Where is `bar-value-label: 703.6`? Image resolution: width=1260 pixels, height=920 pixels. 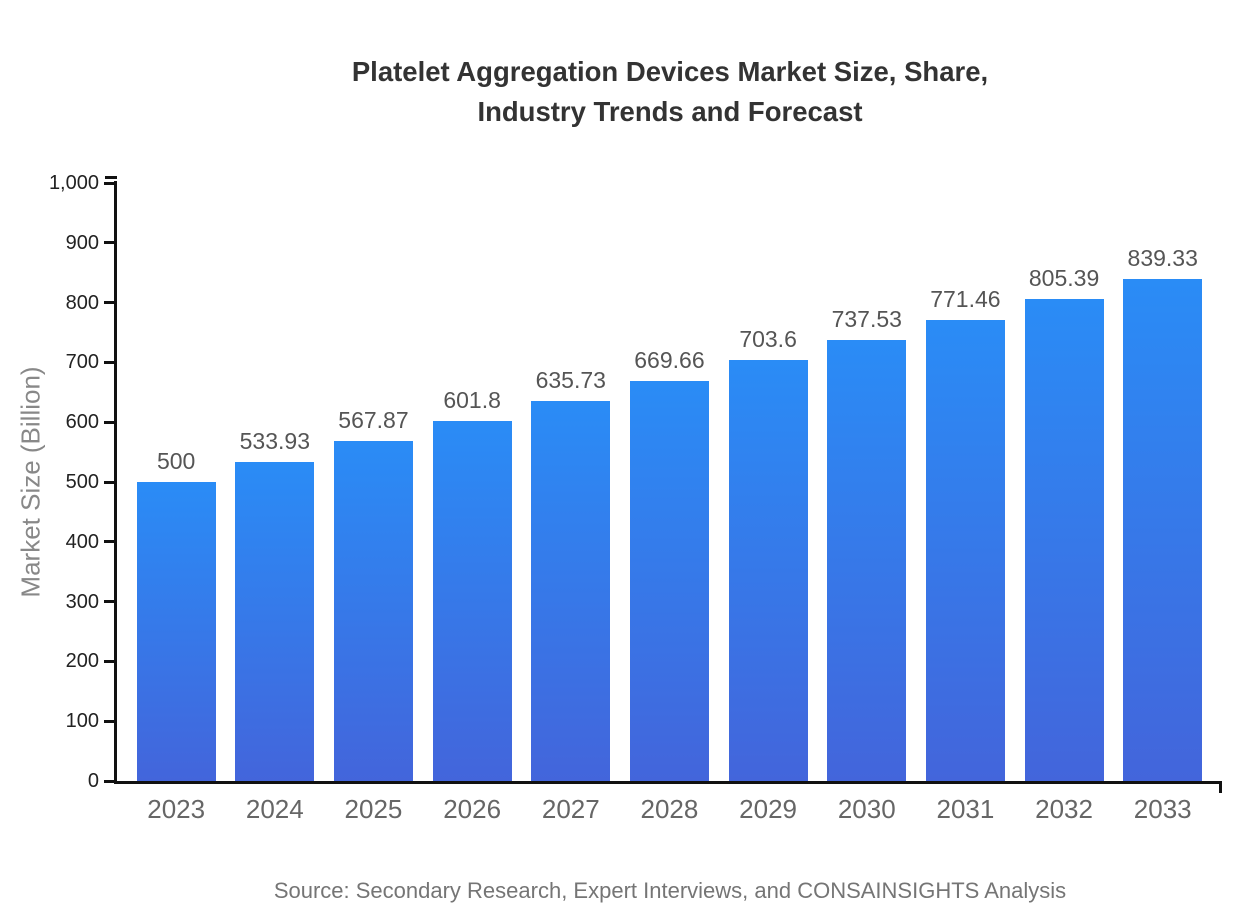
bar-value-label: 703.6 is located at coordinates (768, 339).